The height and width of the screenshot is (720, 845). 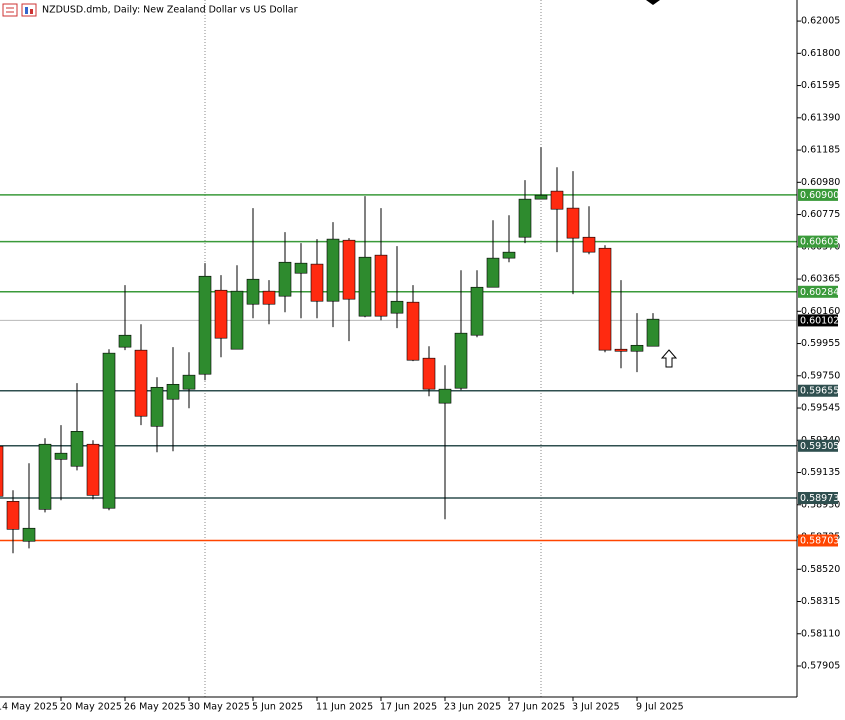 I want to click on x-tick-label: 3 Jul 2025, so click(x=596, y=707).